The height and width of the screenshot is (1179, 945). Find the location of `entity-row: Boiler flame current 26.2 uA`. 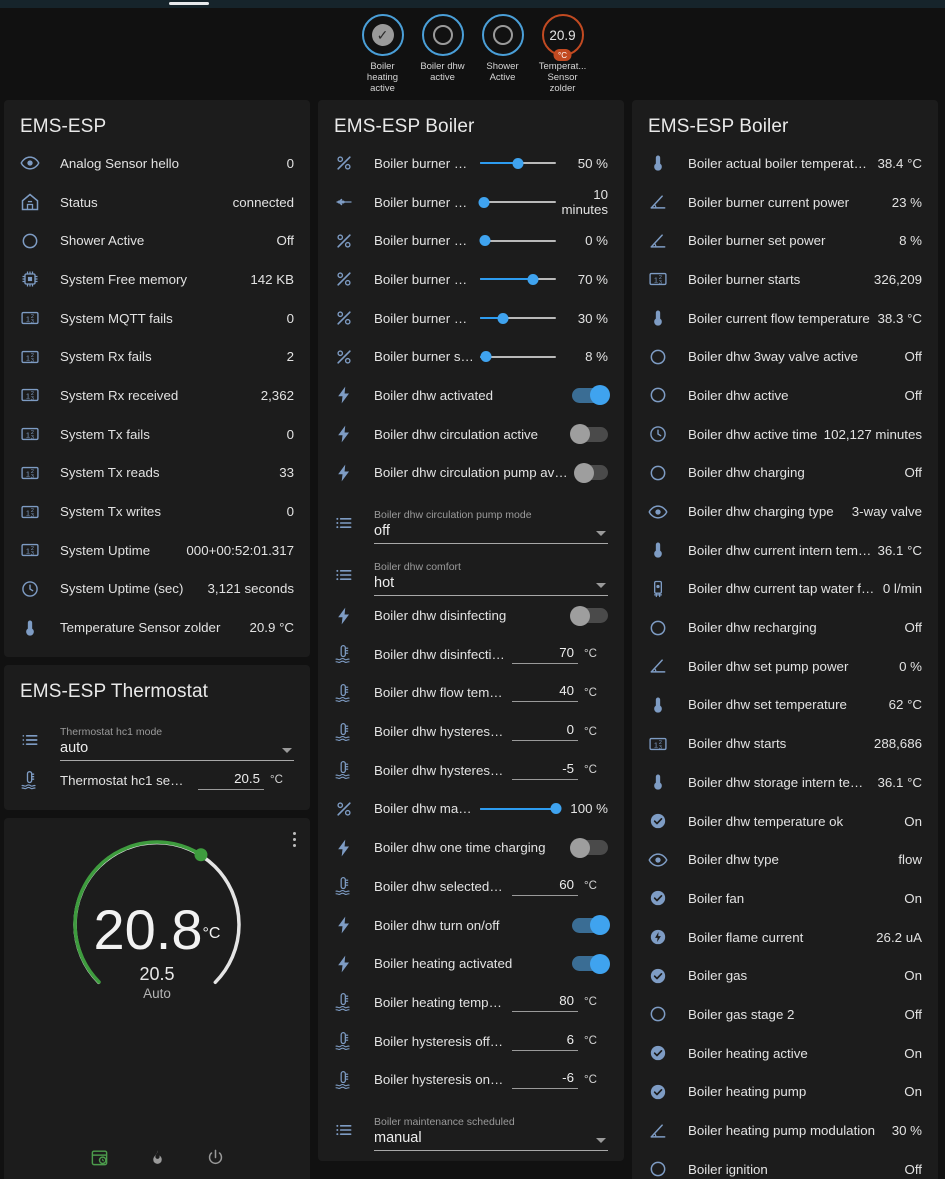

entity-row: Boiler flame current 26.2 uA is located at coordinates (785, 937).